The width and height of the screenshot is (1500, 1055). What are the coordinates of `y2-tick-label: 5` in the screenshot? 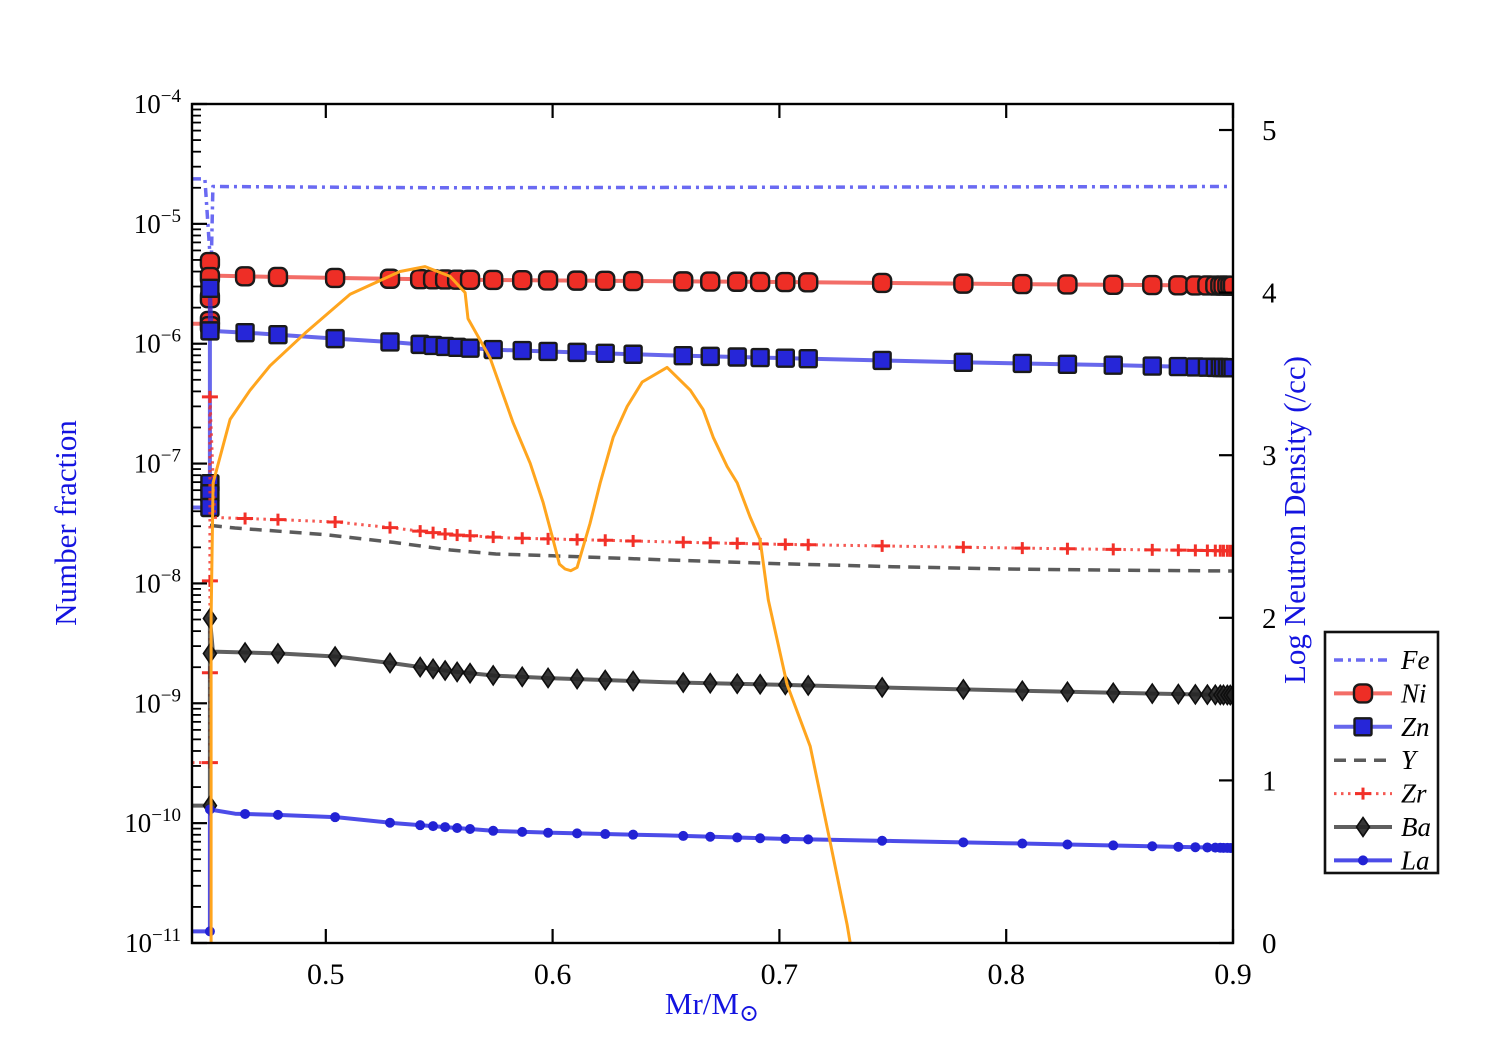 It's located at (1269, 131).